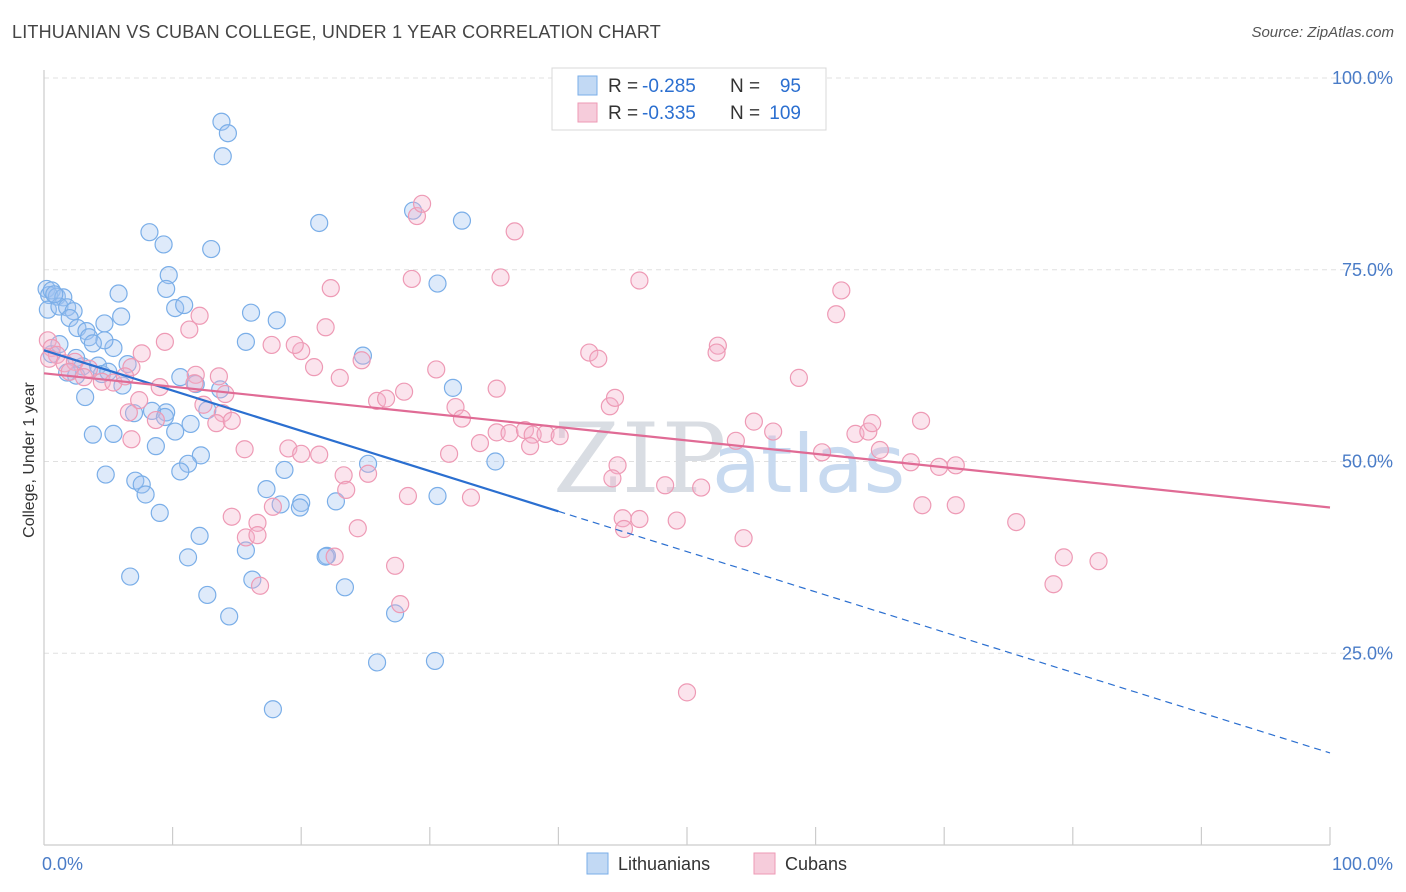  Describe the element at coordinates (764, 863) in the screenshot. I see `bottom-legend-swatch-cubans` at that location.